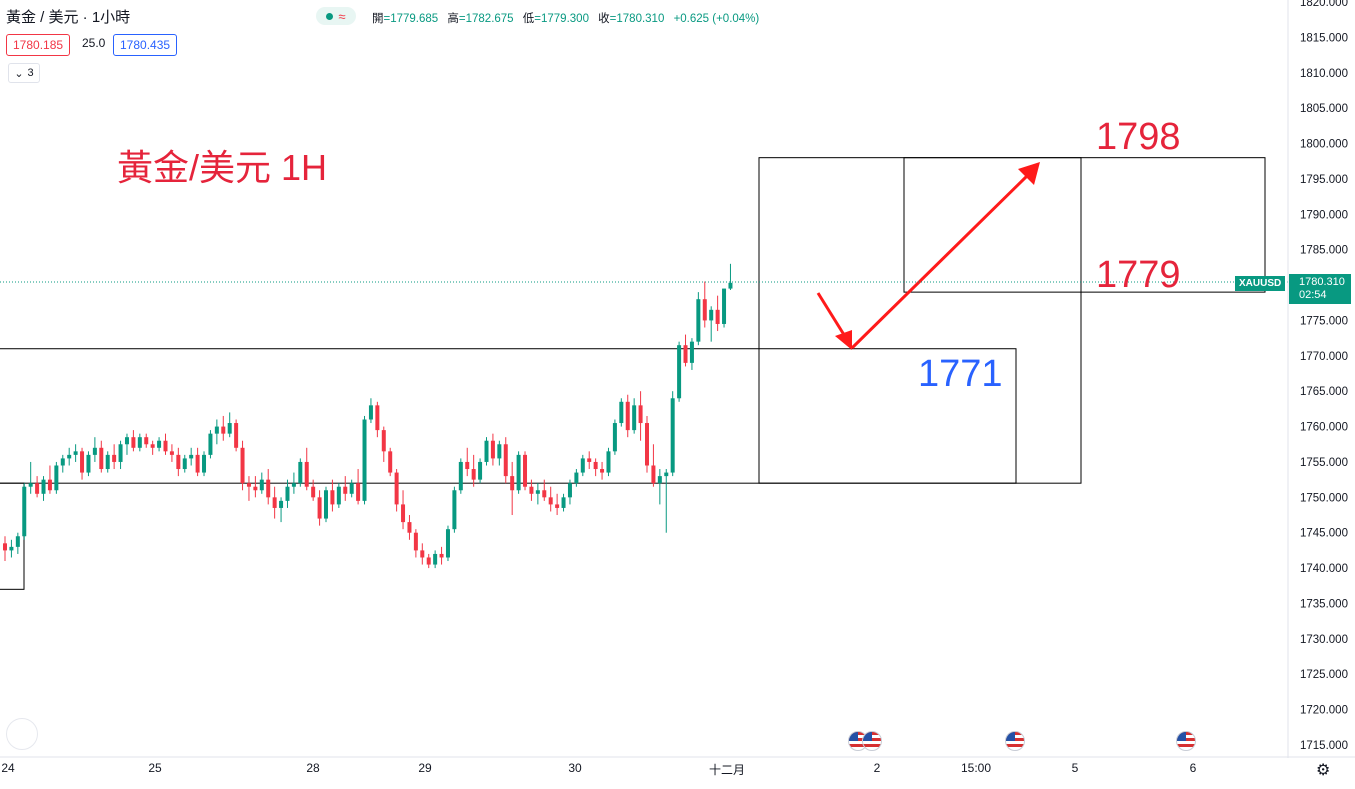 The width and height of the screenshot is (1355, 789). What do you see at coordinates (960, 374) in the screenshot?
I see `annotation-level-1771: 1771` at bounding box center [960, 374].